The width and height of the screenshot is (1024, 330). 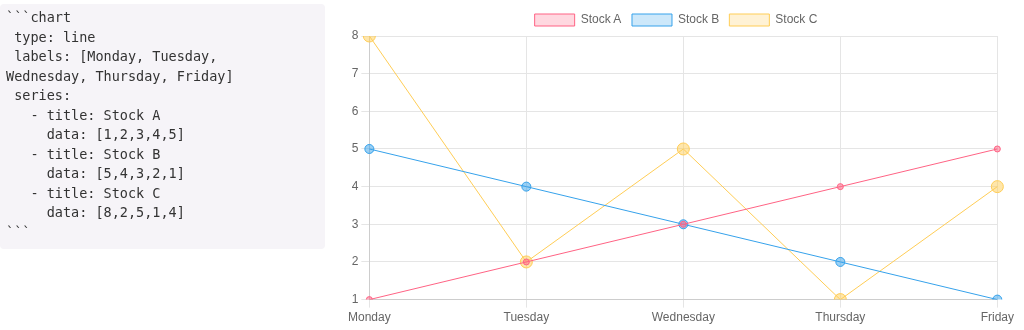 I want to click on x-tick-label: Thursday, so click(x=840, y=317).